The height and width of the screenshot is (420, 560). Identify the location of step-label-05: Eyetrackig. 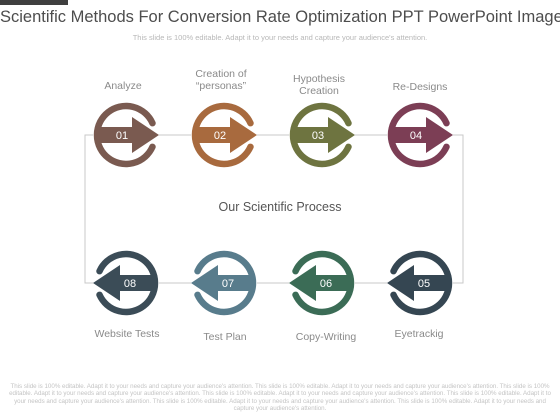
(419, 334).